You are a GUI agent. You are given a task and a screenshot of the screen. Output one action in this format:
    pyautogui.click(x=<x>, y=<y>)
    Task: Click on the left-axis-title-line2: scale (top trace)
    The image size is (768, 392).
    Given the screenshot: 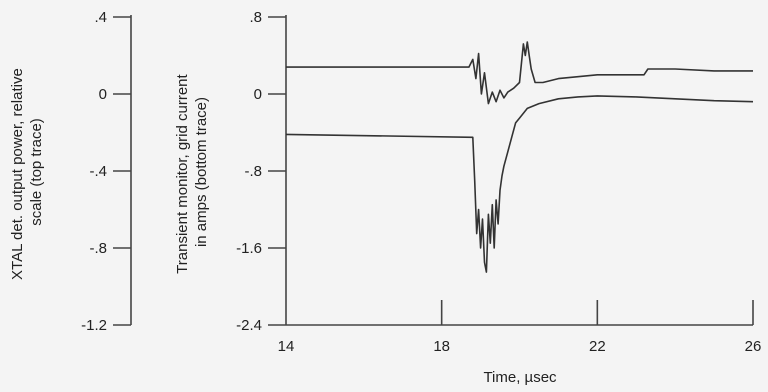 What is the action you would take?
    pyautogui.click(x=36, y=172)
    